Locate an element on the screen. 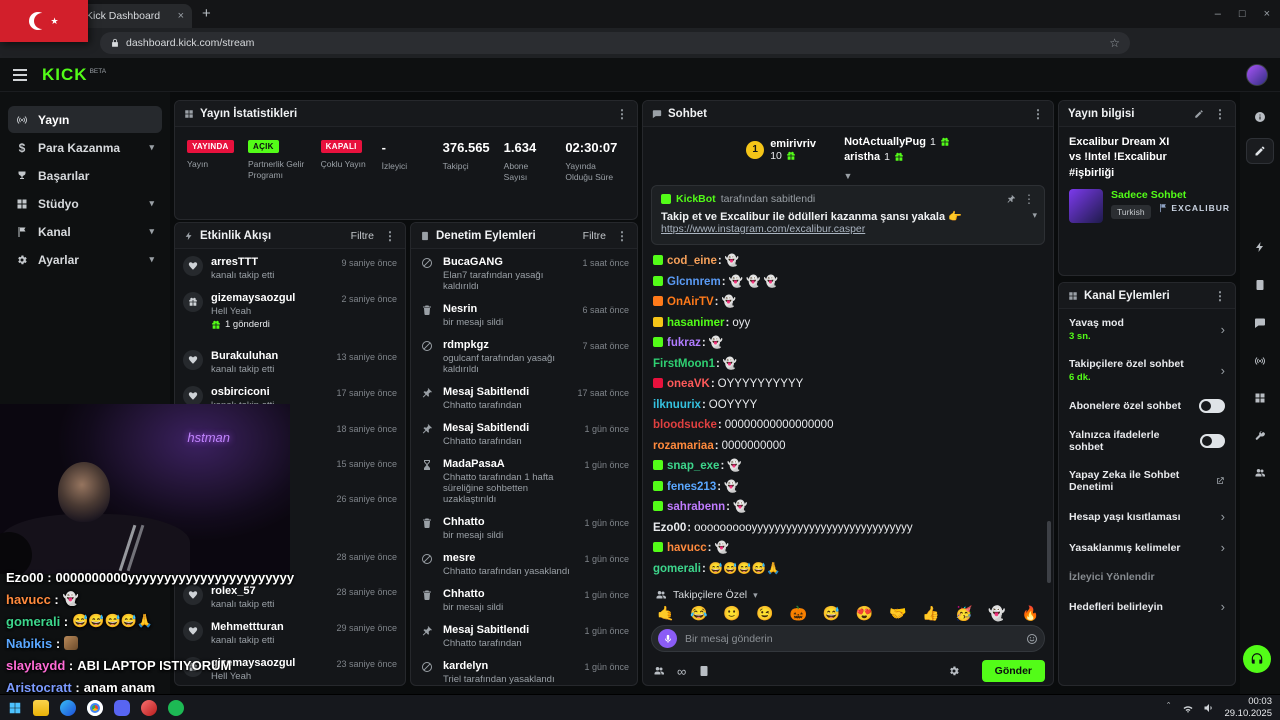 The width and height of the screenshot is (1280, 720). emote: 👻 is located at coordinates (997, 613).